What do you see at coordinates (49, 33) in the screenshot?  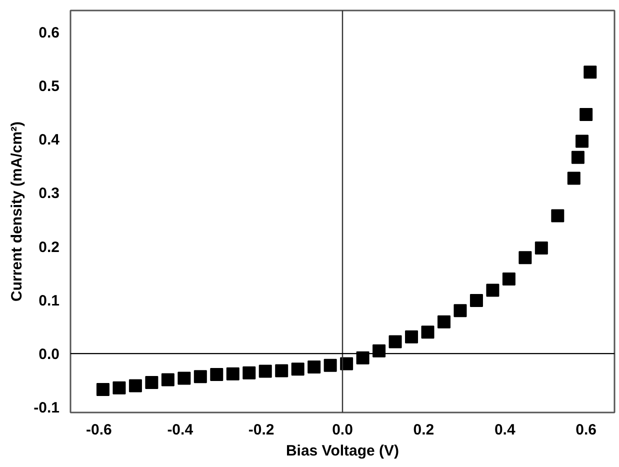 I see `y-tick-label: 0.6` at bounding box center [49, 33].